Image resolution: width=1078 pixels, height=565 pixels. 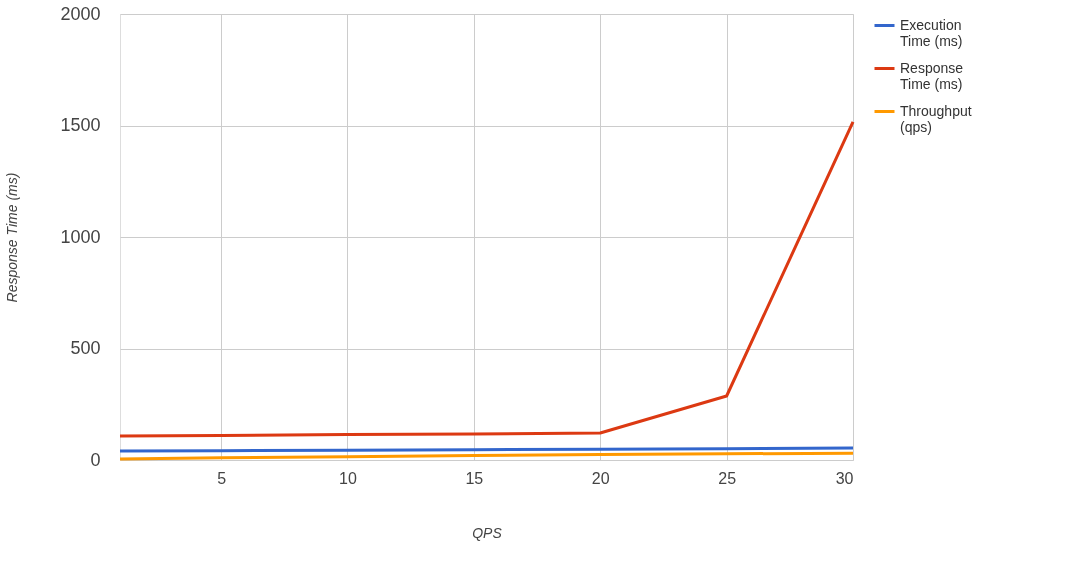 What do you see at coordinates (931, 32) in the screenshot?
I see `legend-label: Execution Time (ms)` at bounding box center [931, 32].